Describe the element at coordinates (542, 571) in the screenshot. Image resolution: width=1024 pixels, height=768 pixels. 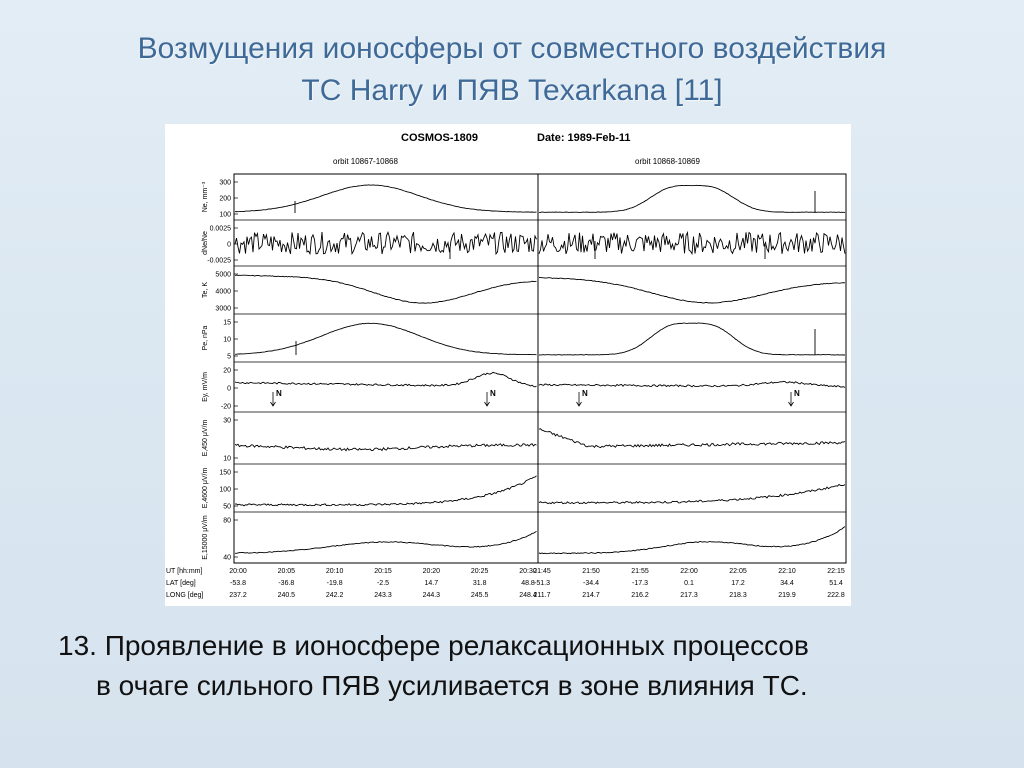
I see `table-cell: 21:45` at that location.